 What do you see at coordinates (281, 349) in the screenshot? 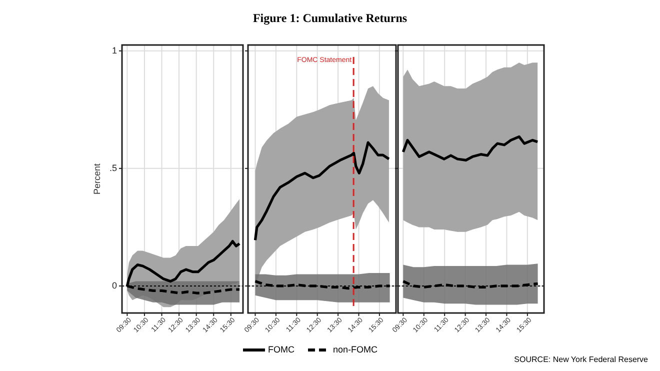
I see `legend-label: FOMC` at bounding box center [281, 349].